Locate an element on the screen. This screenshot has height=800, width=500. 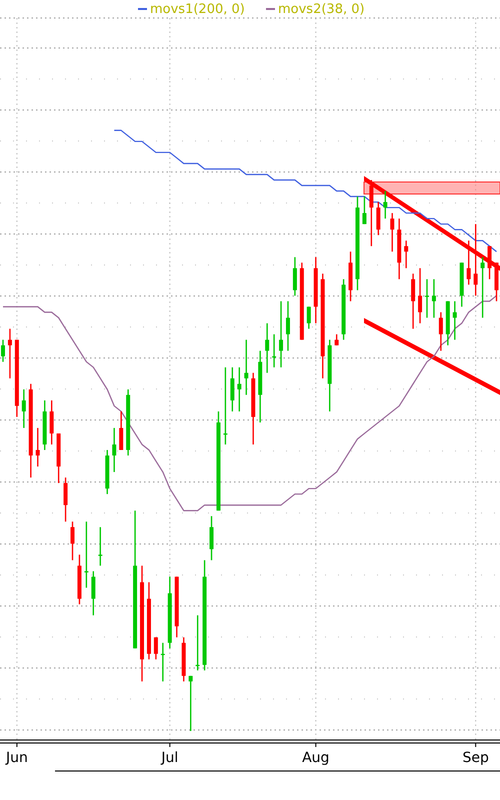
x-tick-label: Jun is located at coordinates (16, 758).